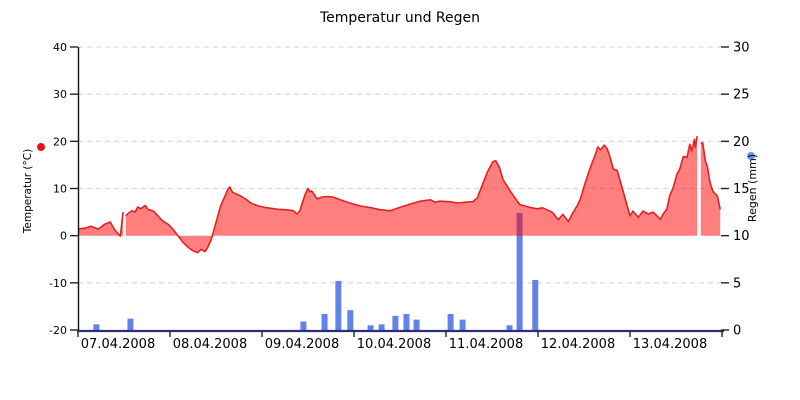 This screenshot has width=800, height=400. Describe the element at coordinates (670, 344) in the screenshot. I see `date-label: 13.04.2008` at that location.